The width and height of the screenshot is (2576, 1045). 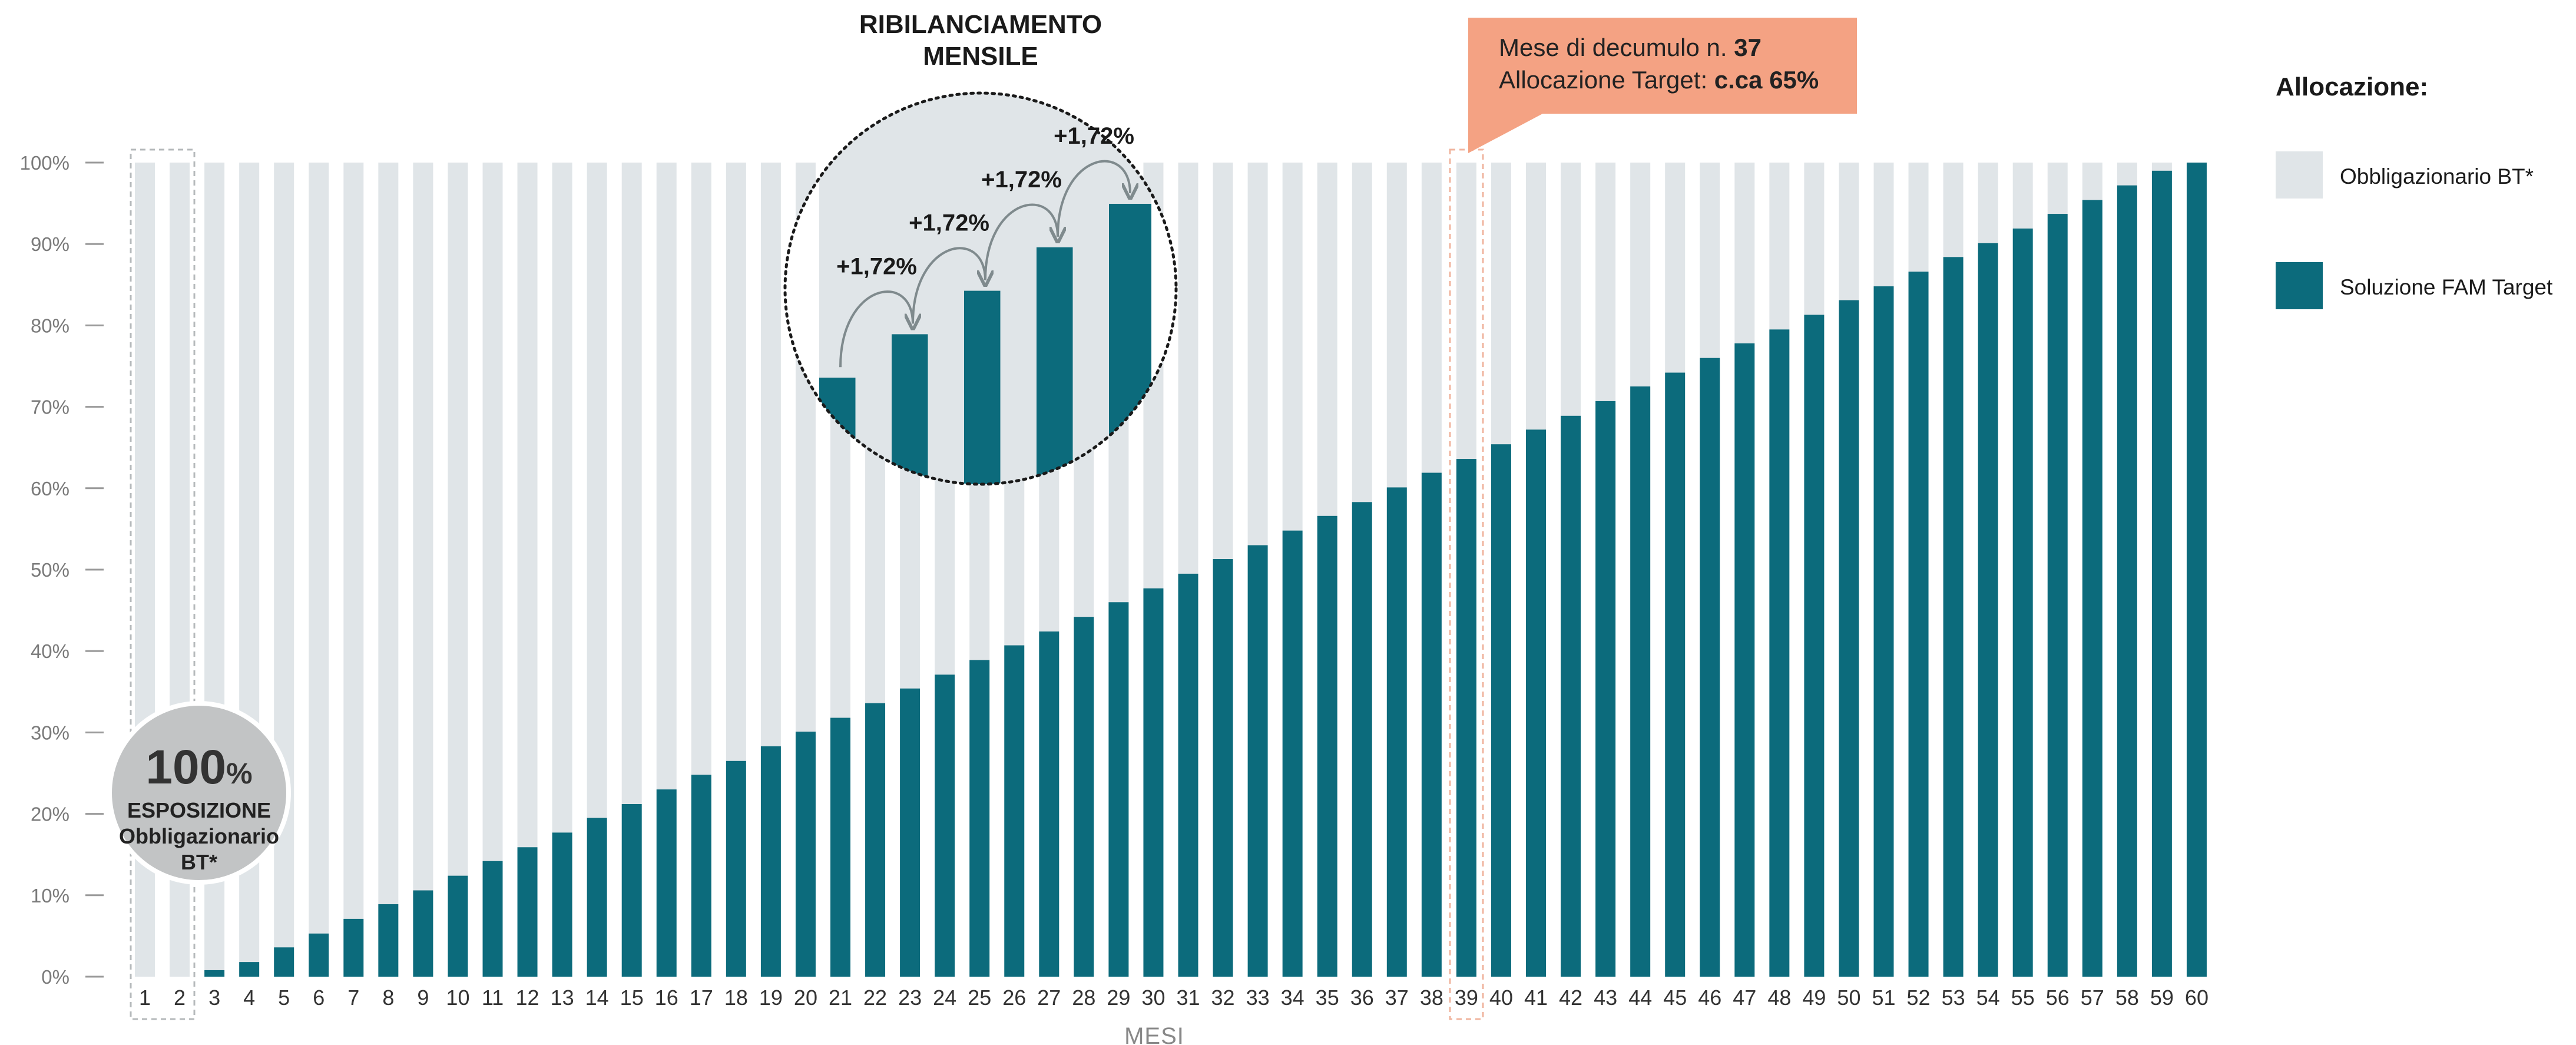 I want to click on x-tick-label: 40, so click(x=1501, y=998).